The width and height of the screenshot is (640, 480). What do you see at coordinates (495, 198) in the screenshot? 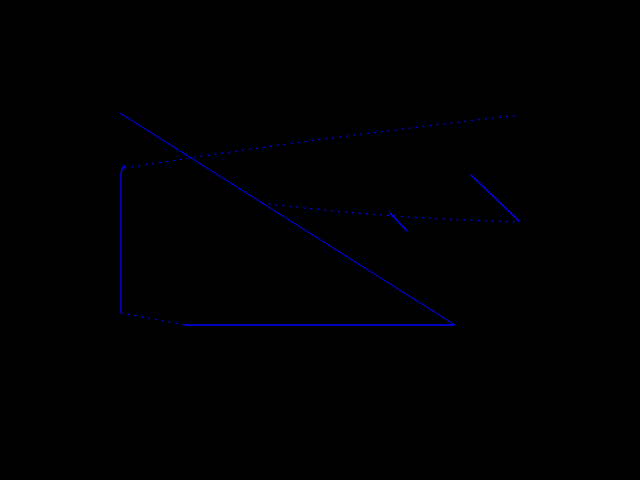
I see `right-short-diagonal-stroke` at bounding box center [495, 198].